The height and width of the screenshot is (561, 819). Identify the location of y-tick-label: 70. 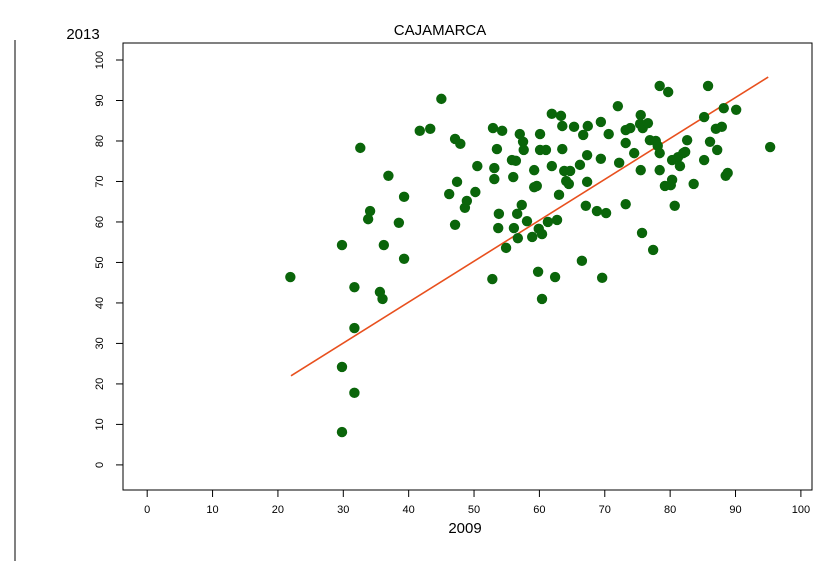
(100, 181).